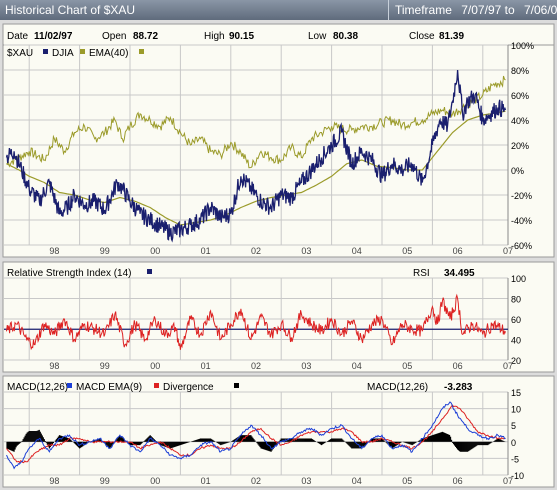 Image resolution: width=557 pixels, height=490 pixels. I want to click on price-y-ticks: 100% 80% 60% 40% 20% 0% -20% -40% -60%, so click(522, 146).